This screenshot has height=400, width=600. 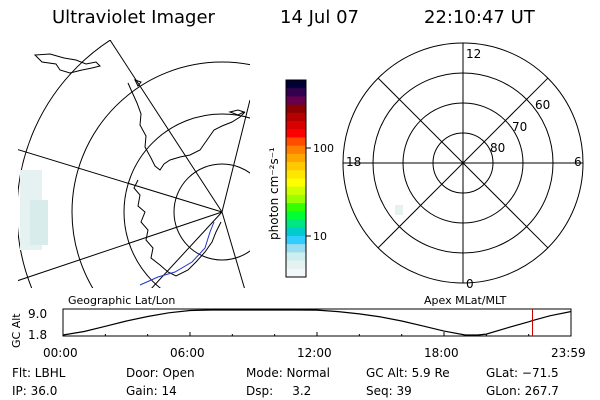 What do you see at coordinates (67, 63) in the screenshot?
I see `coastline-north` at bounding box center [67, 63].